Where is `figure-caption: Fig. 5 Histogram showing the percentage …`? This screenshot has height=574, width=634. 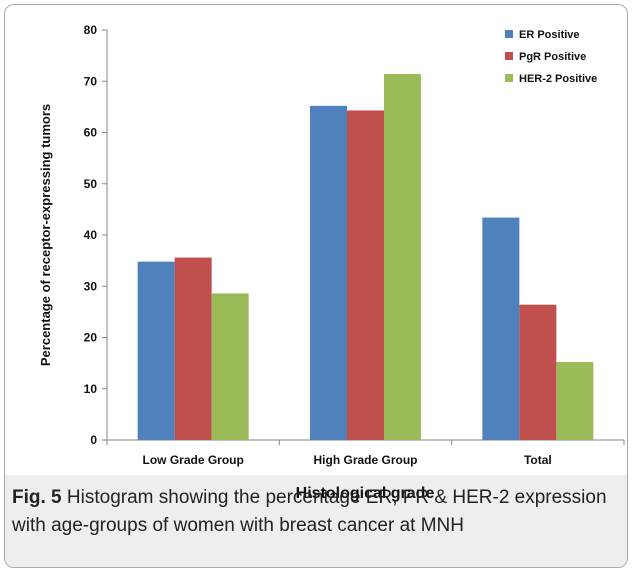
figure-caption: Fig. 5 Histogram showing the percentage … is located at coordinates (317, 512).